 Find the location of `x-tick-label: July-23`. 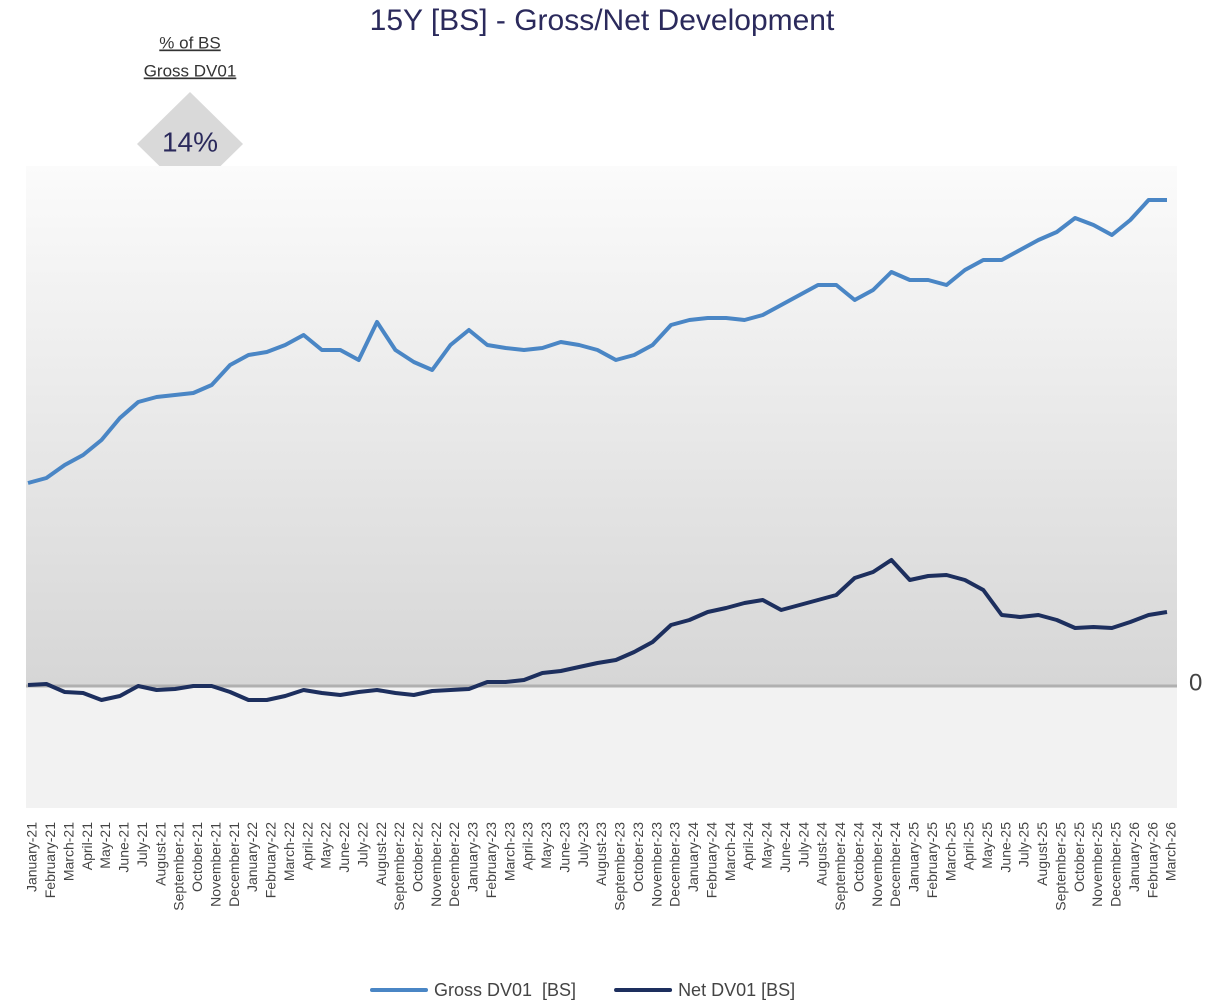

x-tick-label: July-23 is located at coordinates (583, 844).